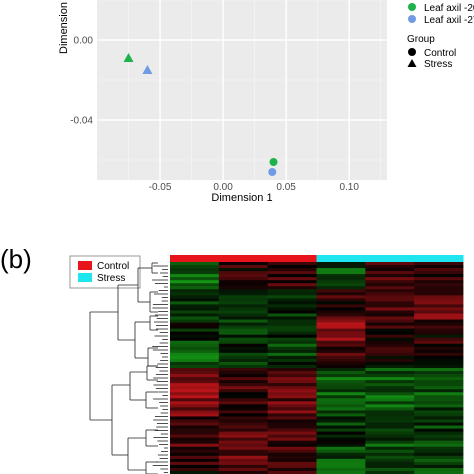 The width and height of the screenshot is (474, 474). Describe the element at coordinates (412, 63) in the screenshot. I see `legend-triangle-icon` at that location.